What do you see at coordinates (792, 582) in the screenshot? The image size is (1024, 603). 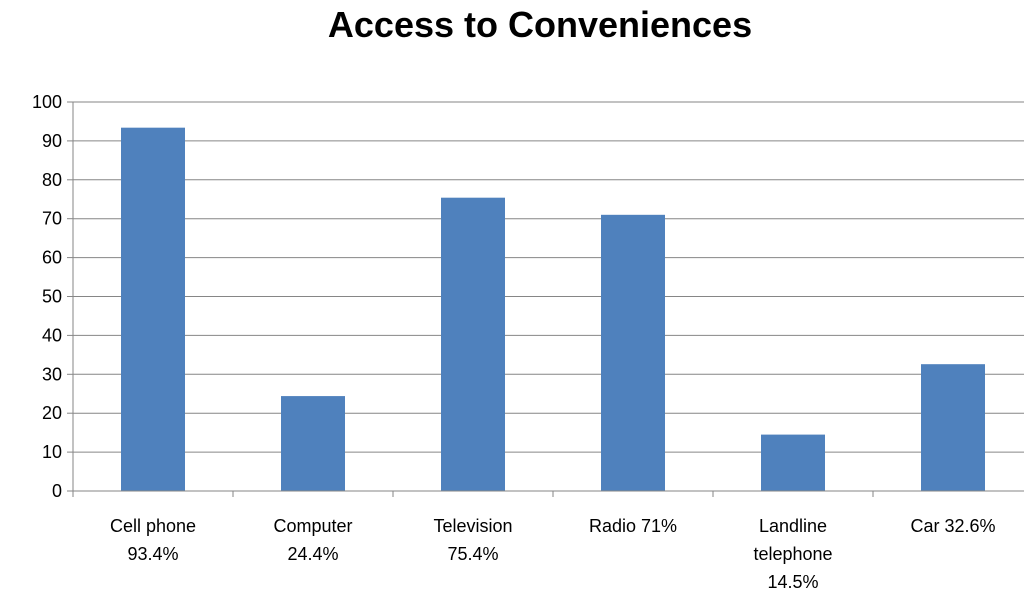 I see `x-category-label: 14.5%` at bounding box center [792, 582].